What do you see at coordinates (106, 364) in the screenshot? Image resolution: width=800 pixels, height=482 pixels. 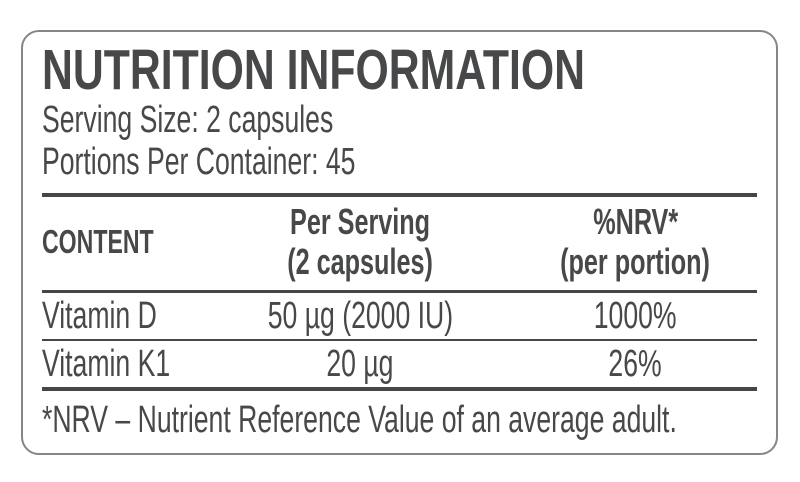 I see `nutrient-name: Vitamin K1` at bounding box center [106, 364].